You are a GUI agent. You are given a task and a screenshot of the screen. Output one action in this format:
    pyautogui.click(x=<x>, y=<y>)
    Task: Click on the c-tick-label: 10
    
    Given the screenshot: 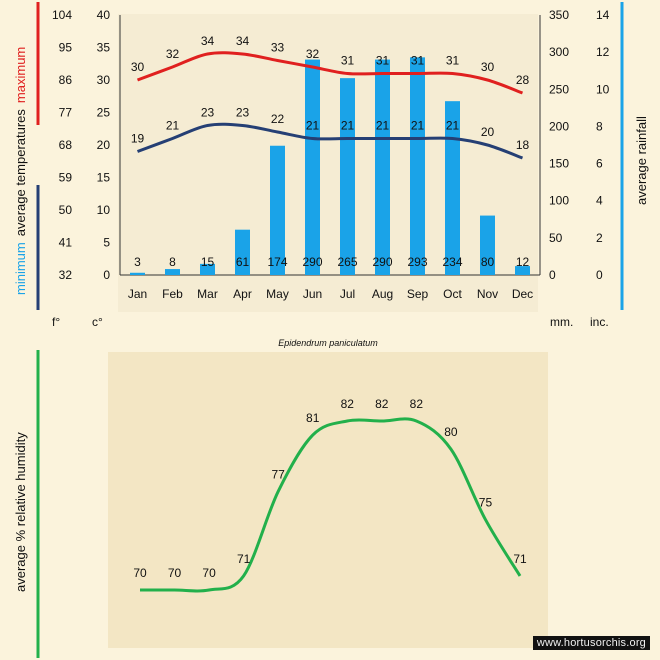 What is the action you would take?
    pyautogui.click(x=104, y=210)
    